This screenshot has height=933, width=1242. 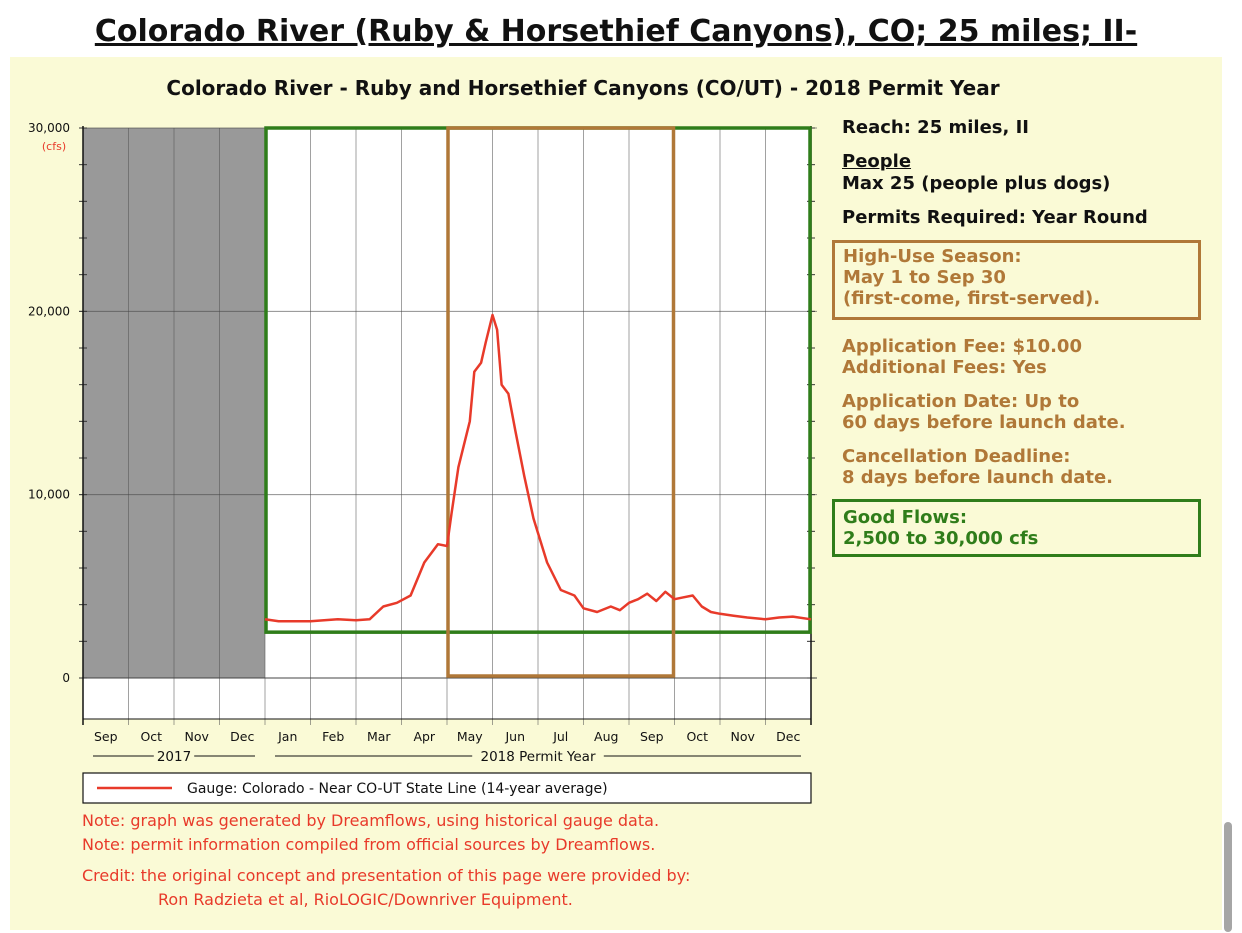 What do you see at coordinates (49, 495) in the screenshot?
I see `y-tick-label: 10,000` at bounding box center [49, 495].